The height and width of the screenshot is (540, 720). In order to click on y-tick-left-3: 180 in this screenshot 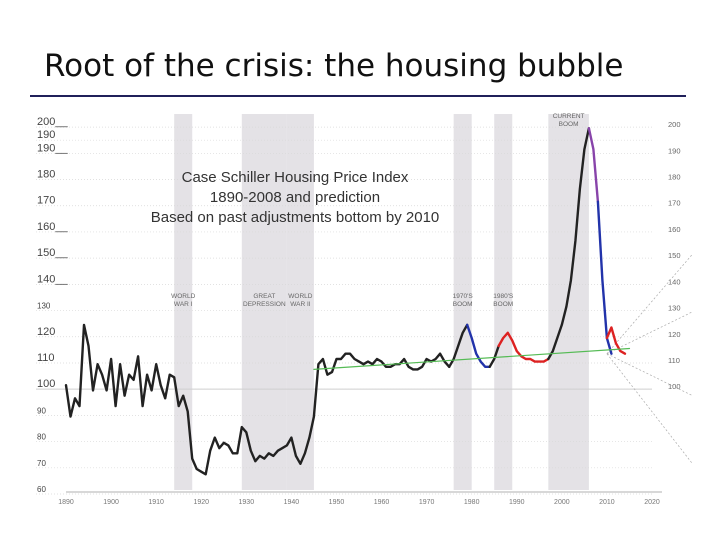, I will do `click(46, 175)`.